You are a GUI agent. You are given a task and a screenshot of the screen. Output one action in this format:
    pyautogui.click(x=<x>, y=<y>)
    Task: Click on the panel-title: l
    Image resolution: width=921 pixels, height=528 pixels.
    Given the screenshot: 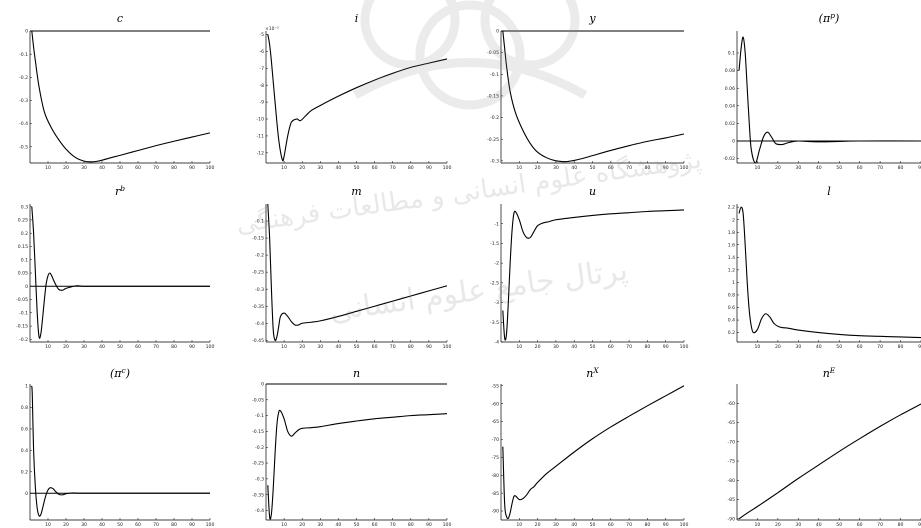 What is the action you would take?
    pyautogui.click(x=829, y=191)
    